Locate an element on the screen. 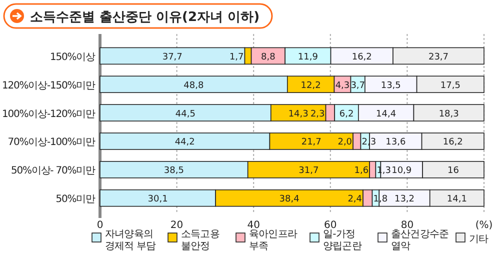  data-label: 16 is located at coordinates (454, 171).